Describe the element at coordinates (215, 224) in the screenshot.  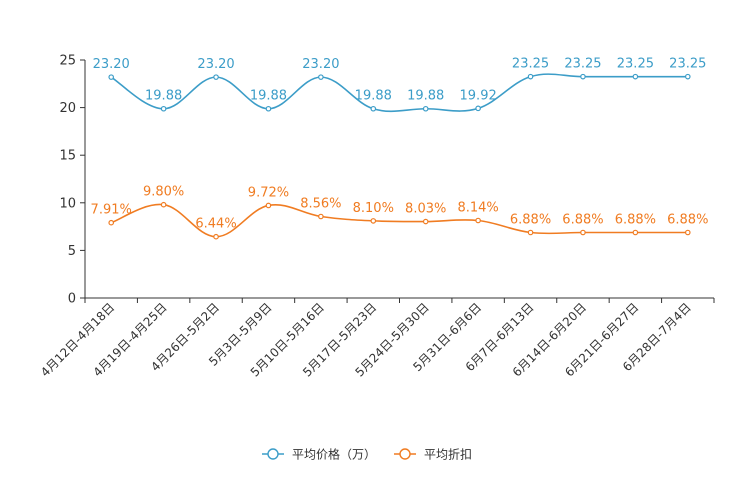
I see `data-label: 6.44%` at that location.